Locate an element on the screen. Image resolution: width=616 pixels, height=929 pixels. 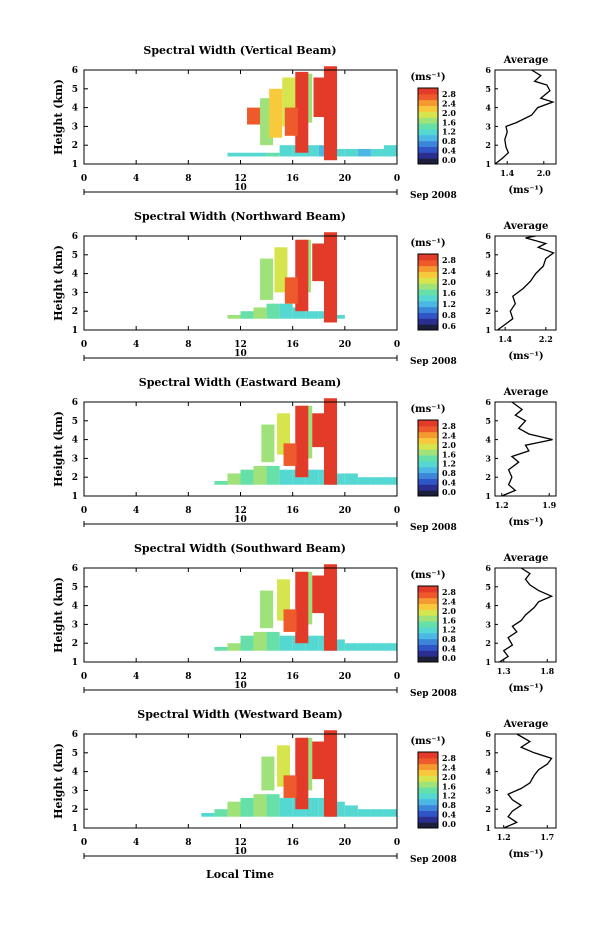
colorbar-tick-label: 2.8 is located at coordinates (449, 94).